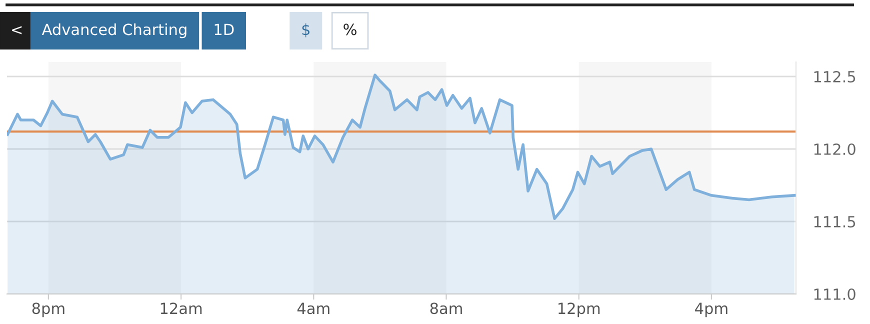 Image resolution: width=870 pixels, height=324 pixels. I want to click on text: Advanced Charting, so click(114, 30).